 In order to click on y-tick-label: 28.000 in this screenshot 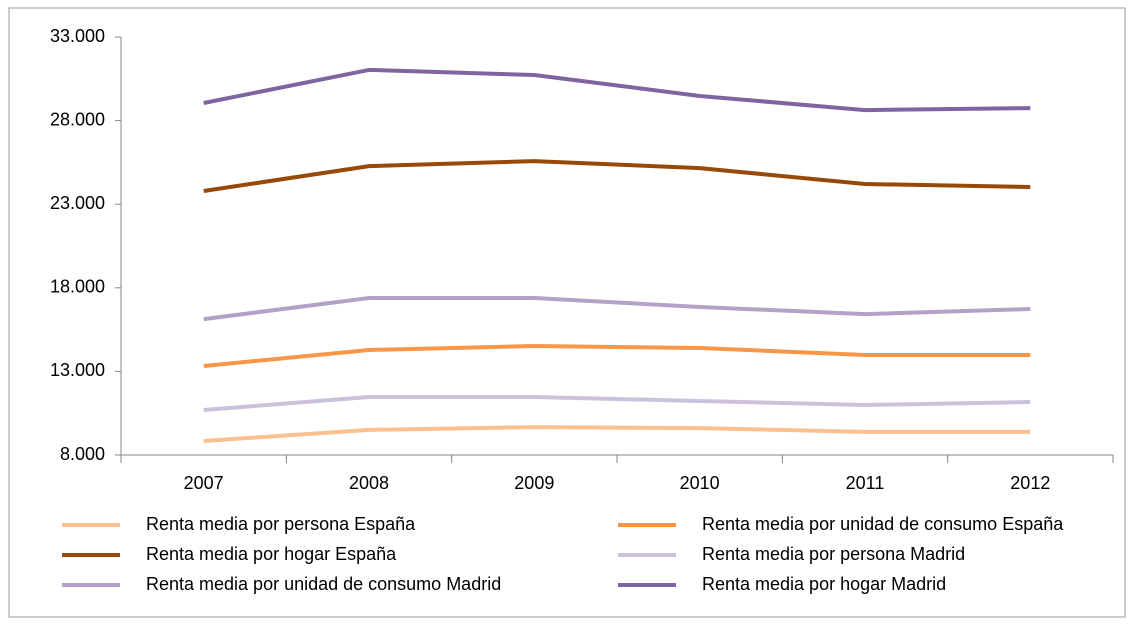, I will do `click(77, 119)`.